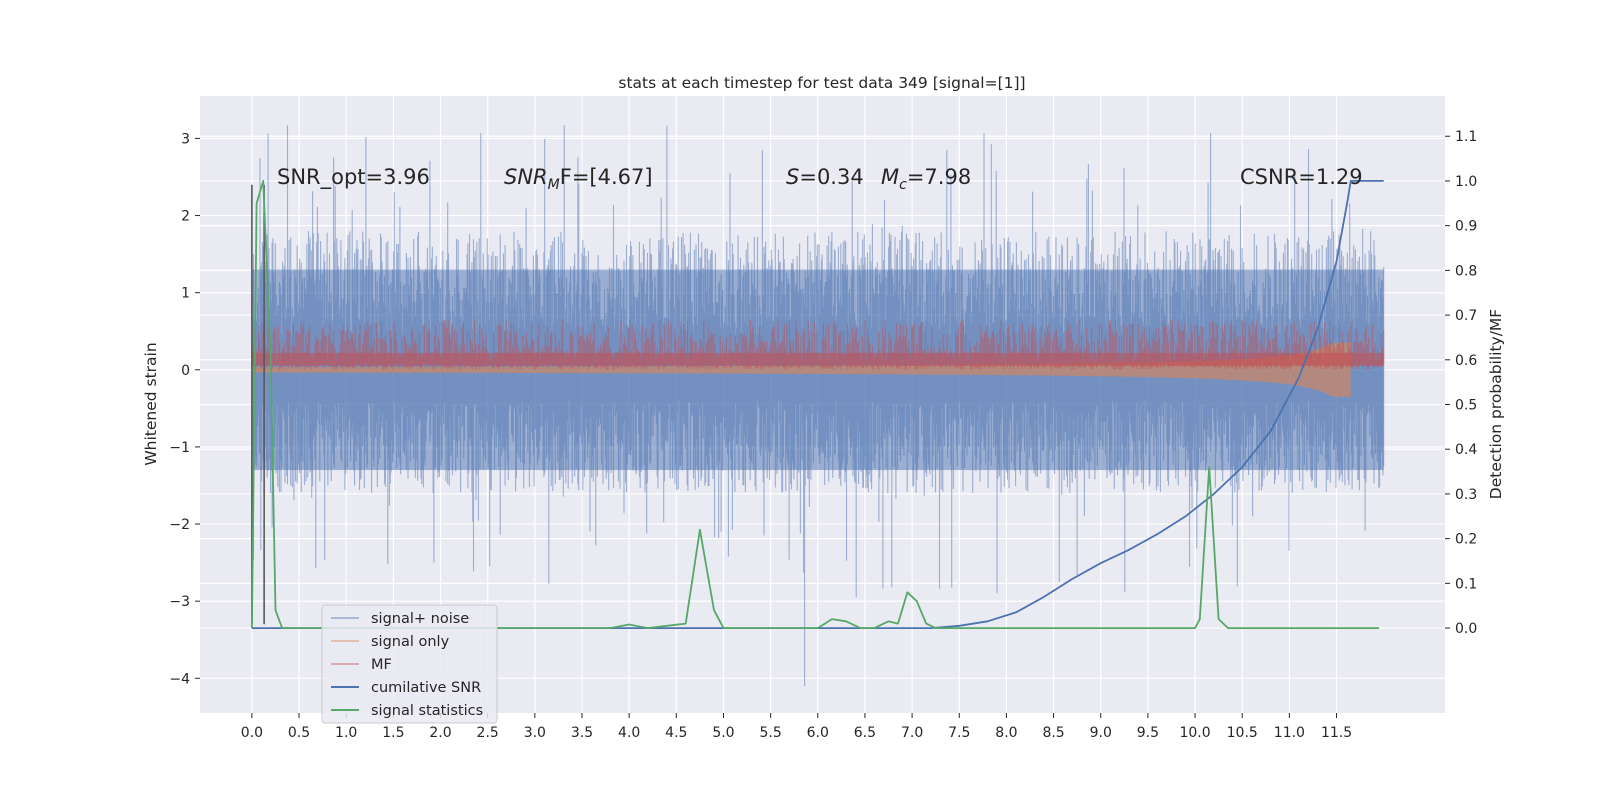 This screenshot has height=800, width=1600. Describe the element at coordinates (959, 733) in the screenshot. I see `x-tick-label: 7.5` at that location.